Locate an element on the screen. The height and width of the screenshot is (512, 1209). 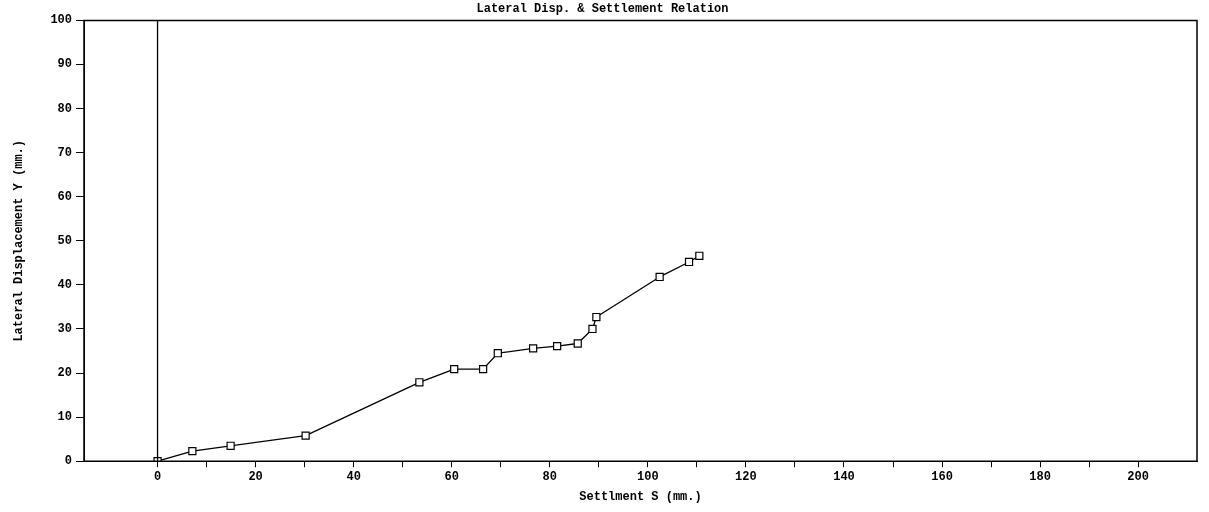
y-tick-label: 20 is located at coordinates (64, 373).